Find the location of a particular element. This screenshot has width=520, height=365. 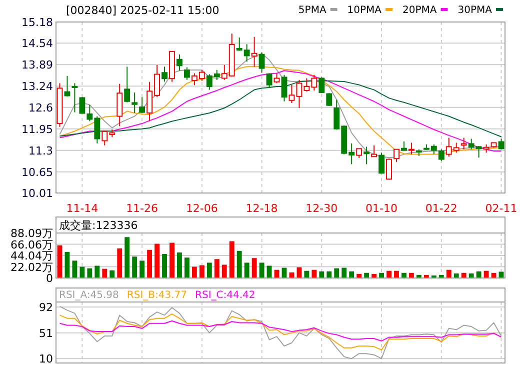

x-tick-label: 11-14 is located at coordinates (82, 208).